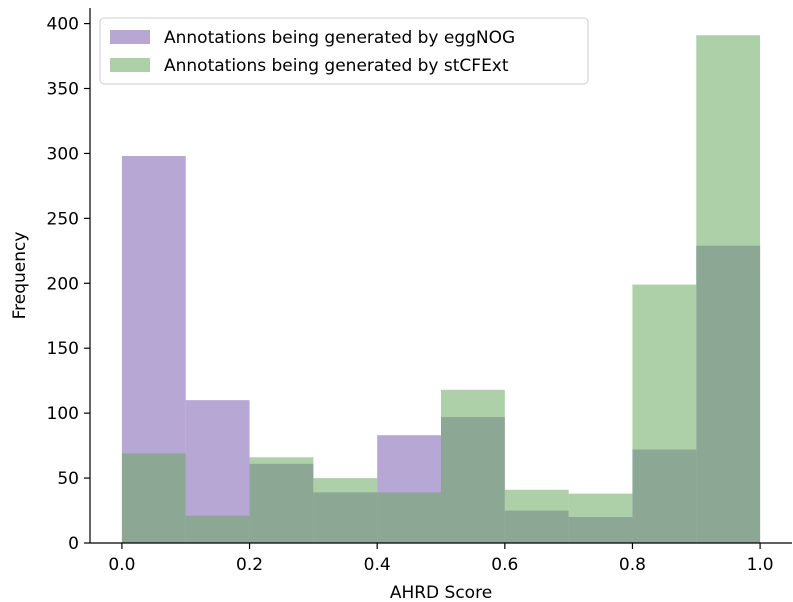 The image size is (793, 602). I want to click on y-tick-label: 400, so click(63, 25).